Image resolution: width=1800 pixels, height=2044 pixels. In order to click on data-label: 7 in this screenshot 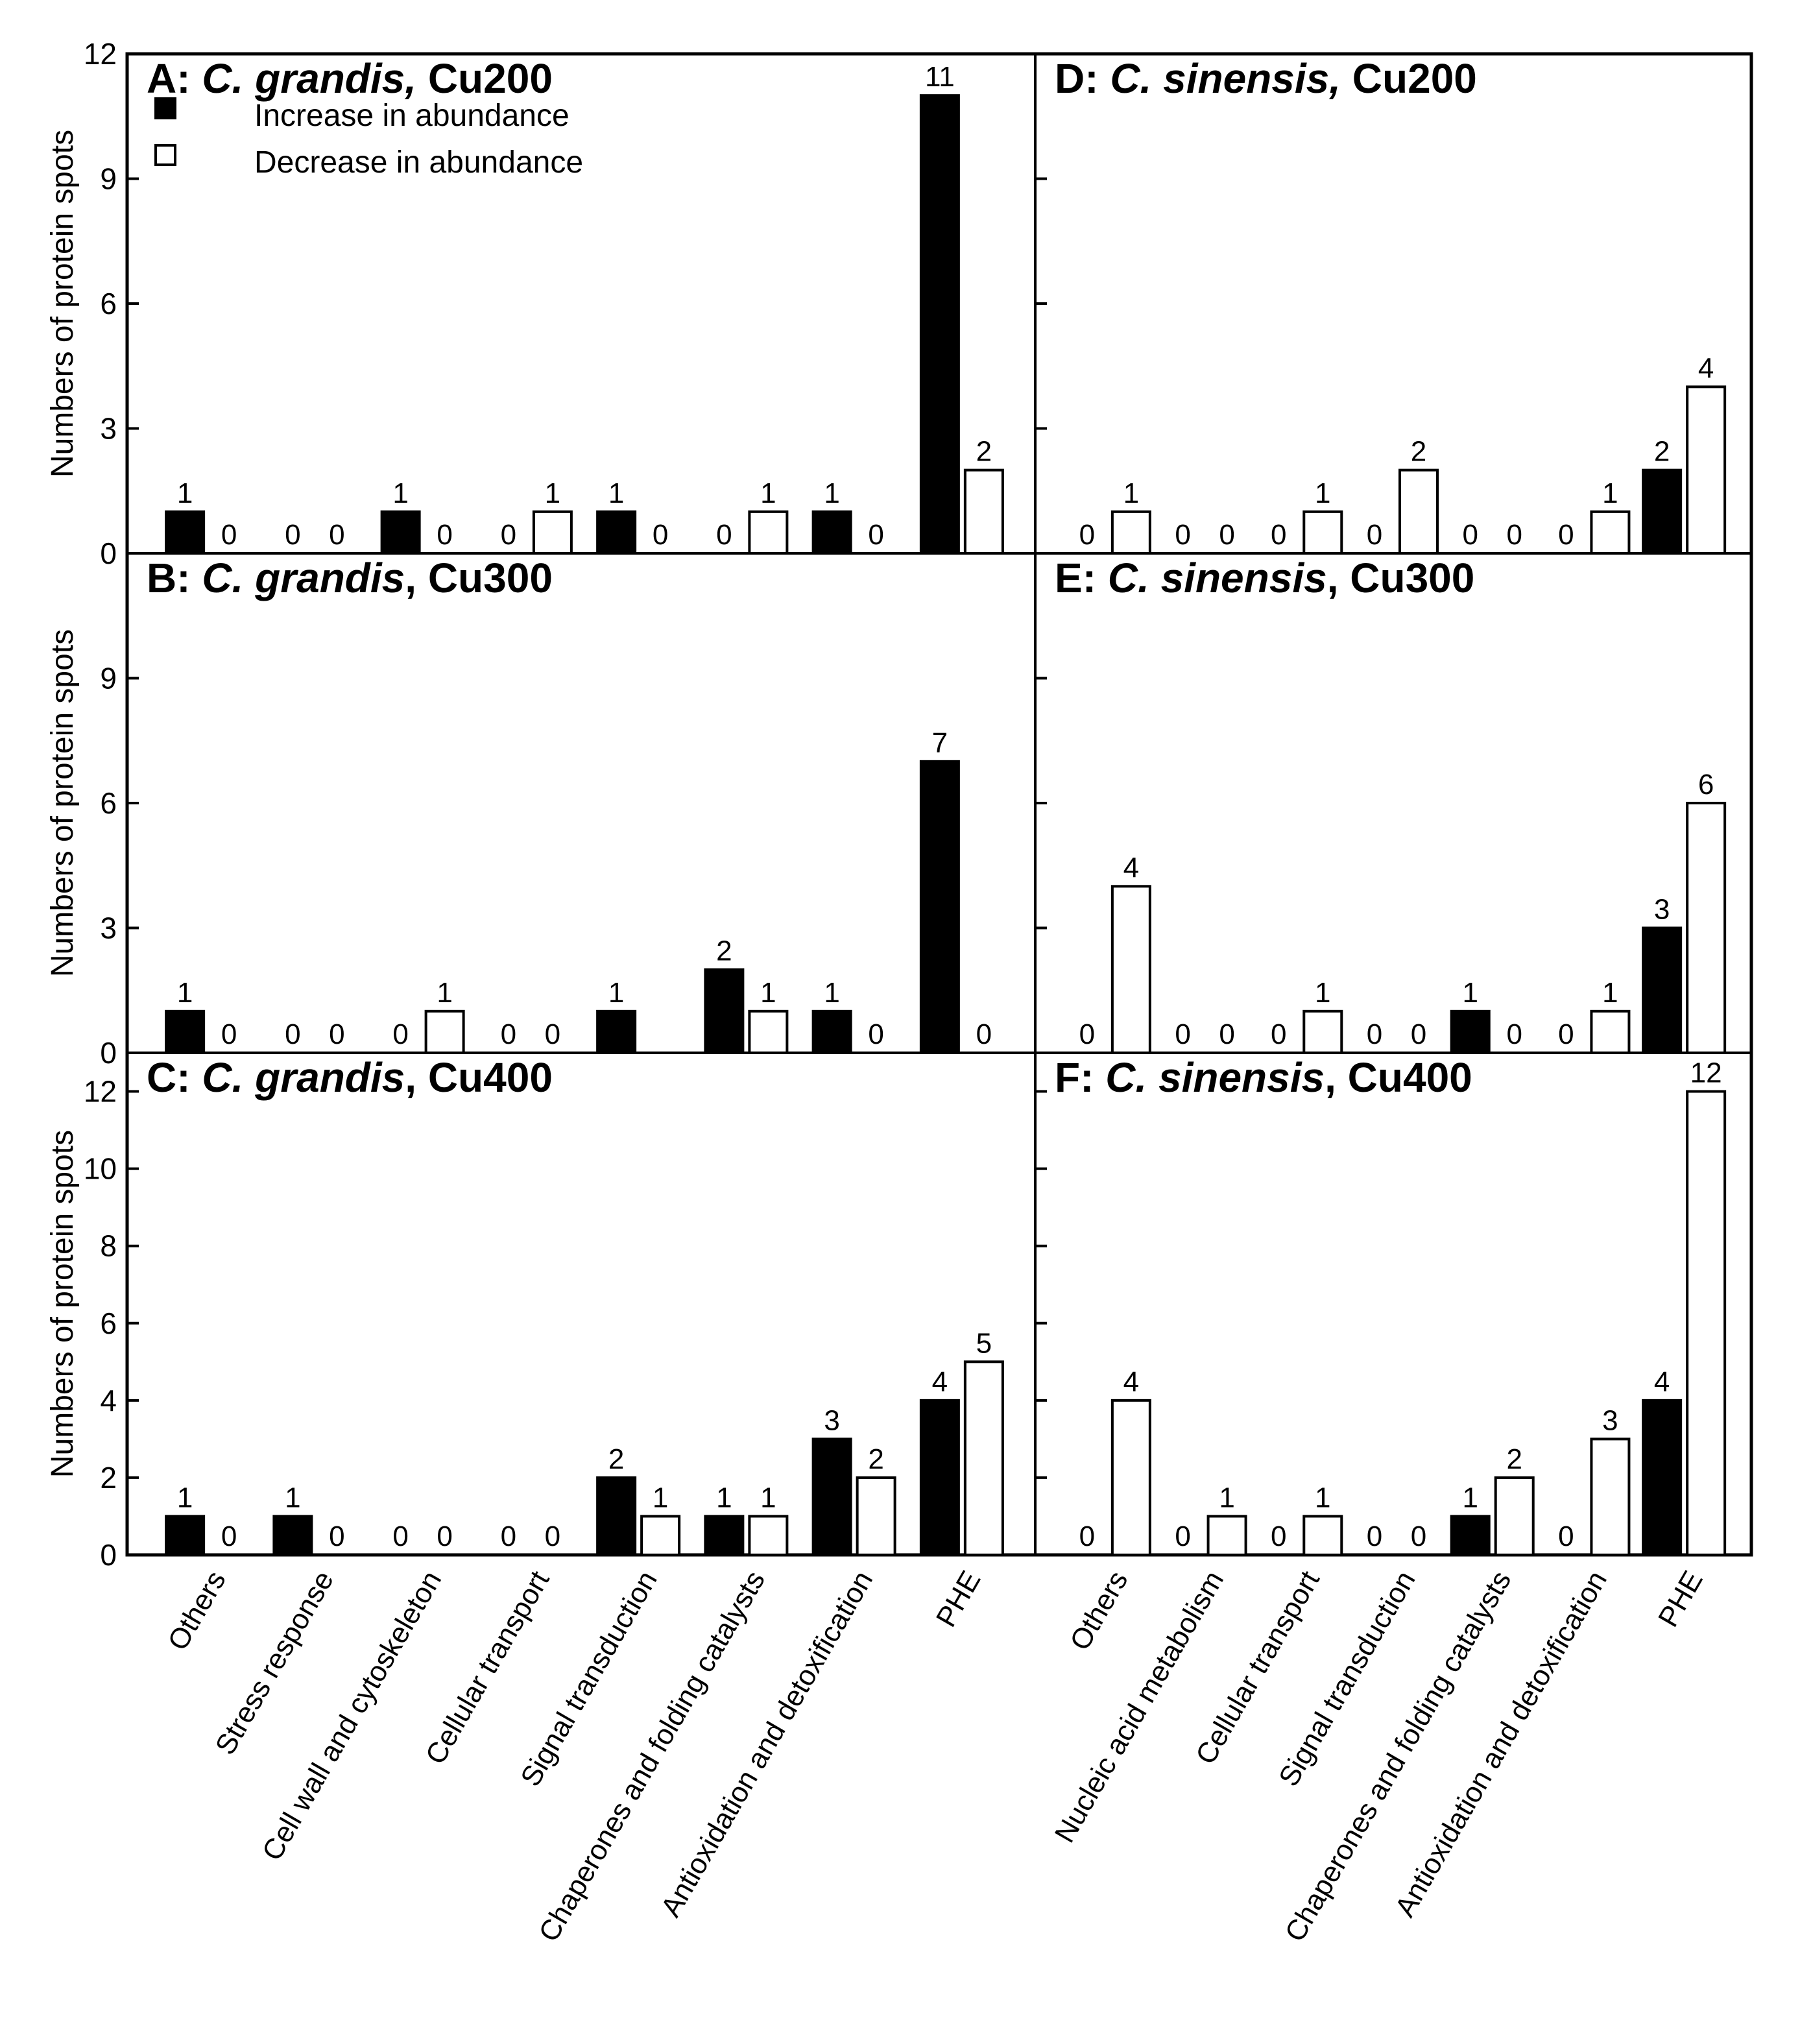, I will do `click(940, 743)`.